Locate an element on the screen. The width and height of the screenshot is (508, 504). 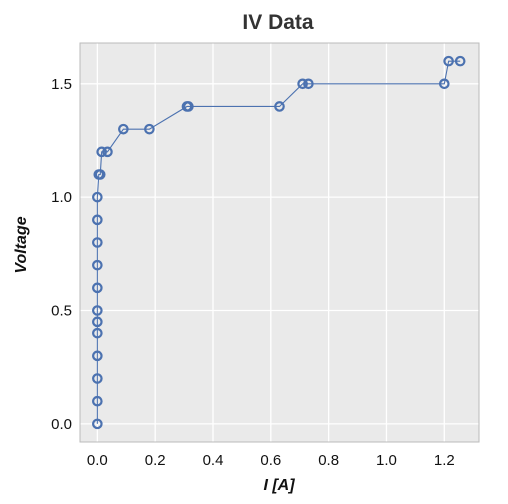
chart-title: IV Data is located at coordinates (278, 22).